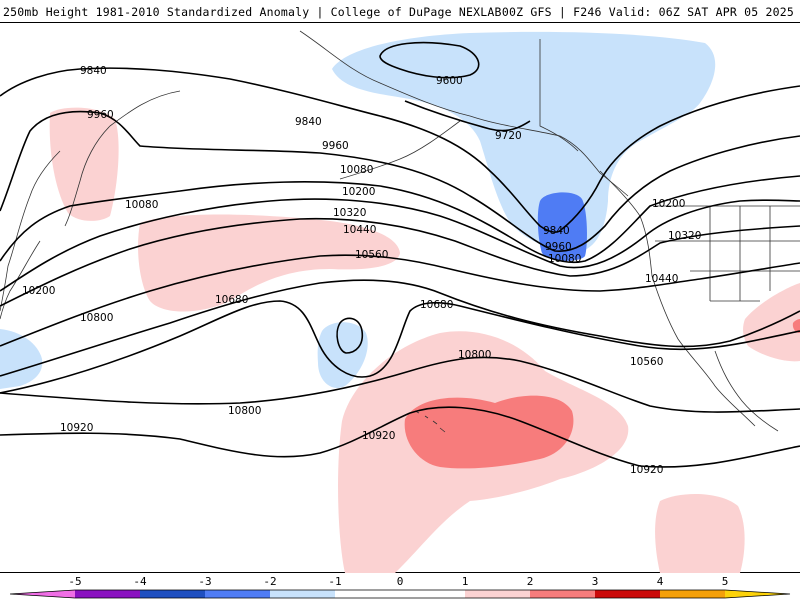 The height and width of the screenshot is (600, 800). I want to click on state-lines, so click(727, 254).